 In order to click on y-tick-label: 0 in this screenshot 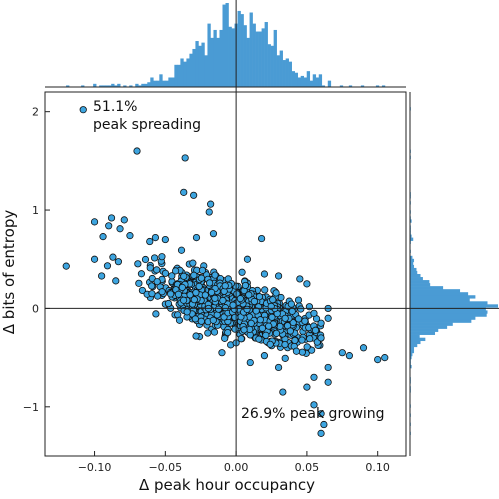, I will do `click(35, 308)`.